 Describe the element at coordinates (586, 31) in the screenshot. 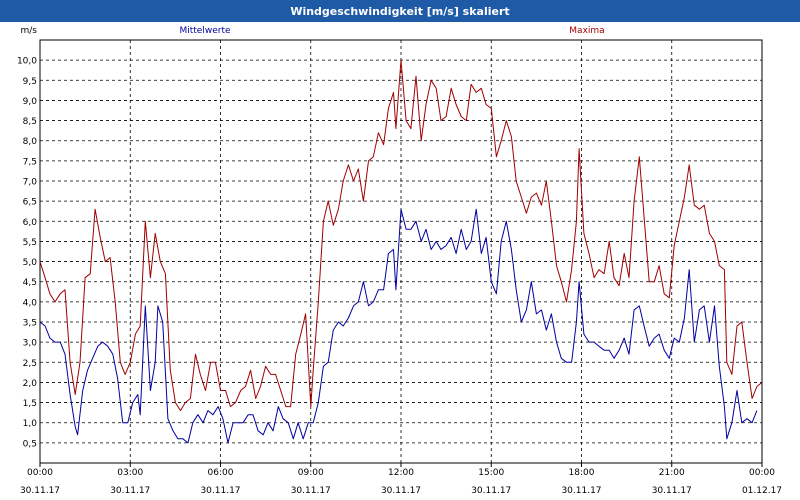

I see `legend-maxima: Maxima` at that location.